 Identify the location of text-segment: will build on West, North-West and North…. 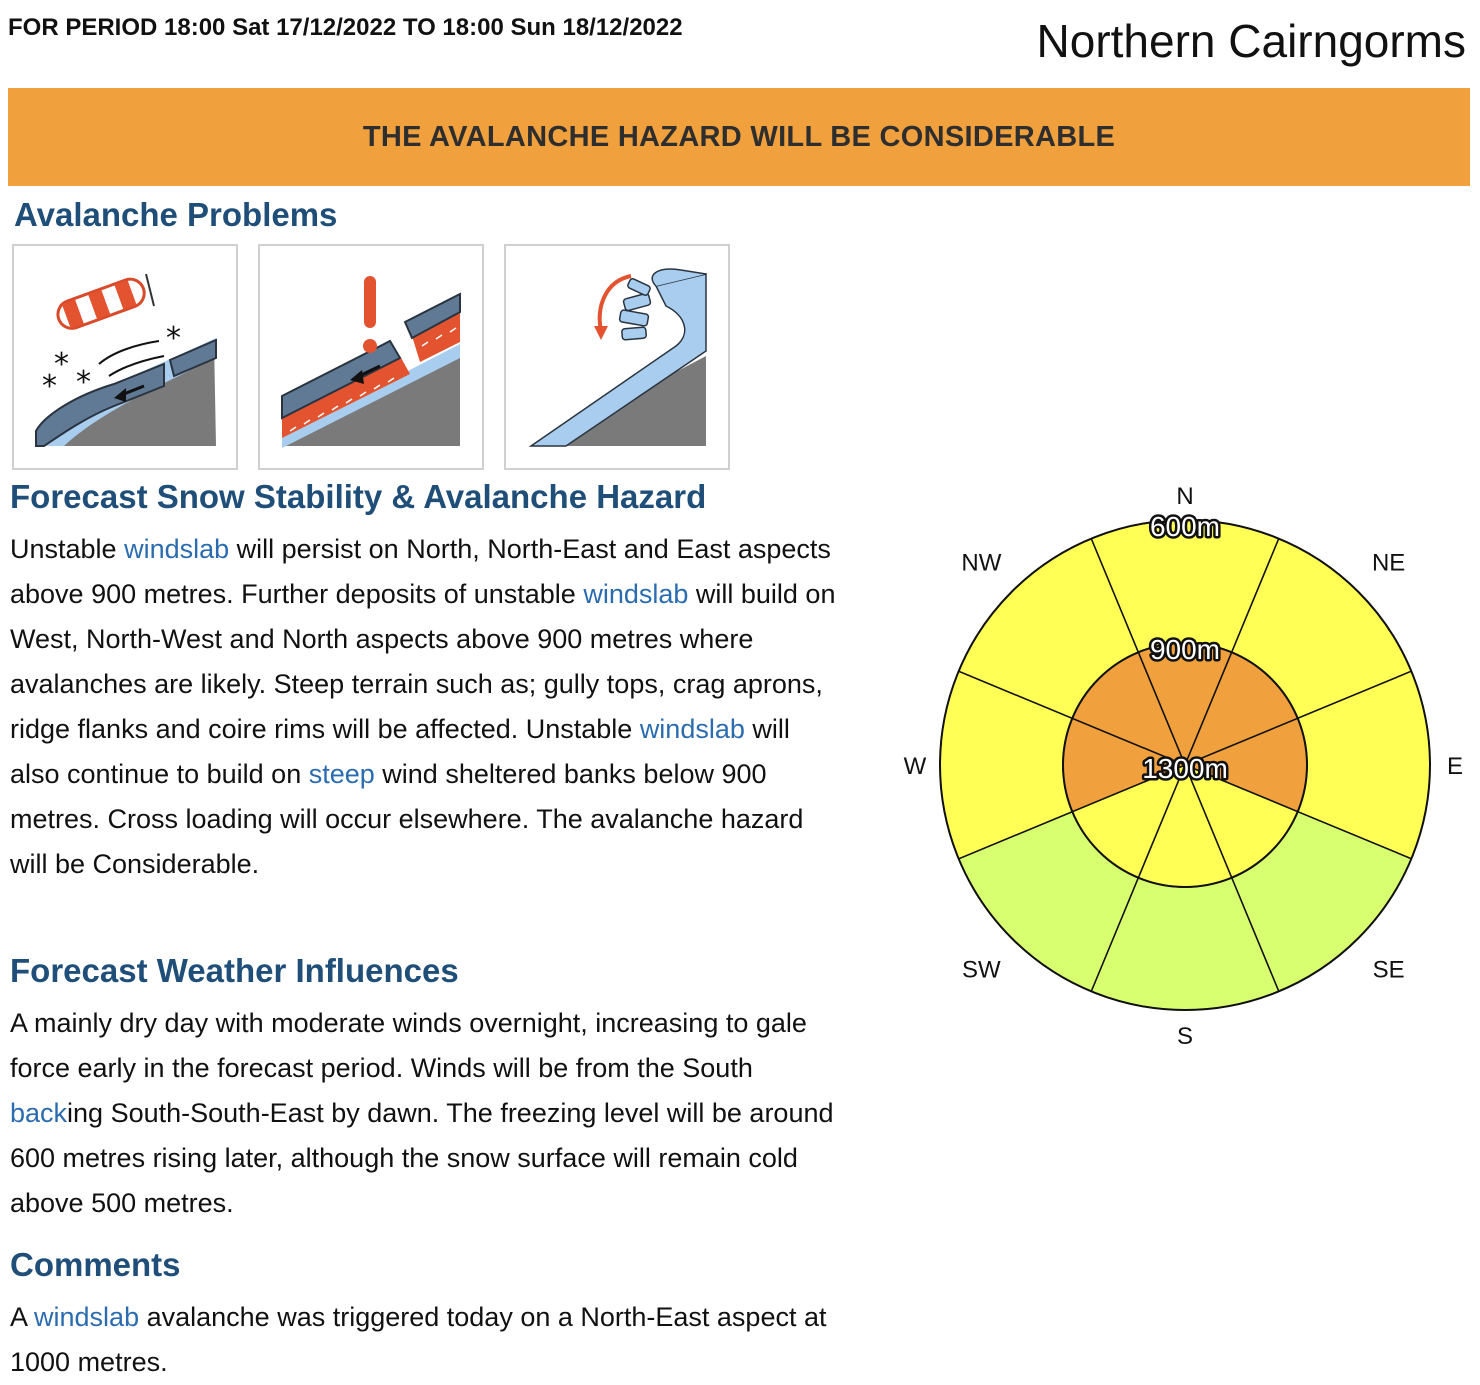
(423, 661).